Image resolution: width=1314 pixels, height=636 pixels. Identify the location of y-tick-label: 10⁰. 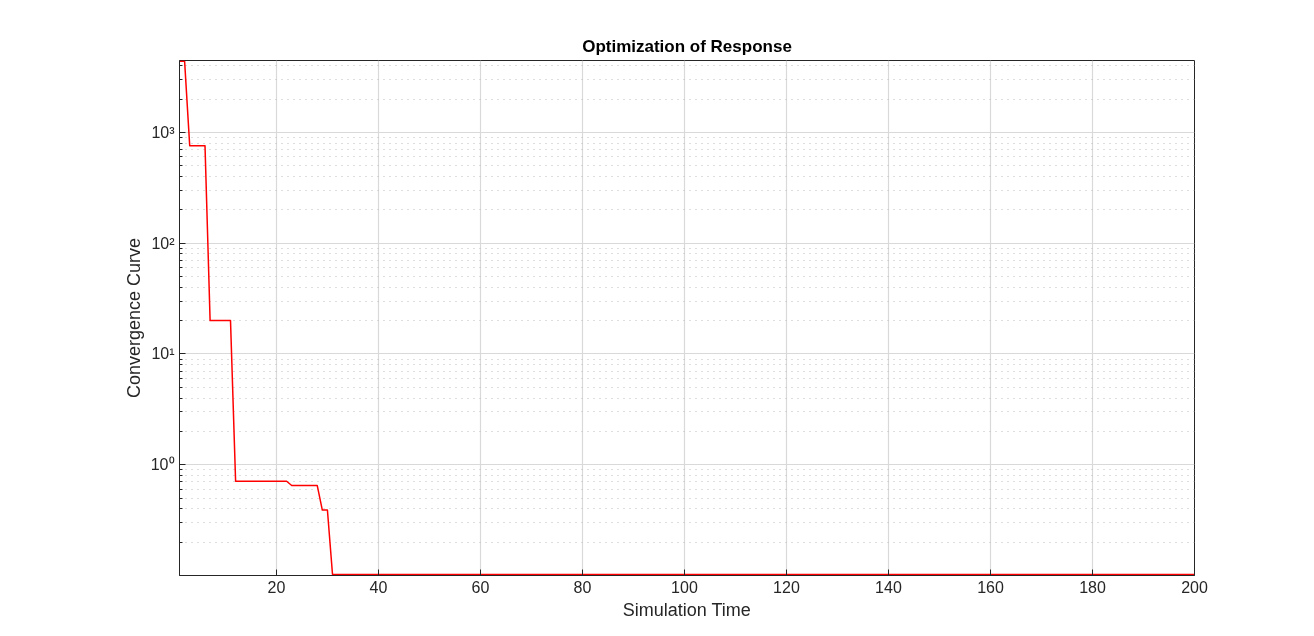
(162, 465).